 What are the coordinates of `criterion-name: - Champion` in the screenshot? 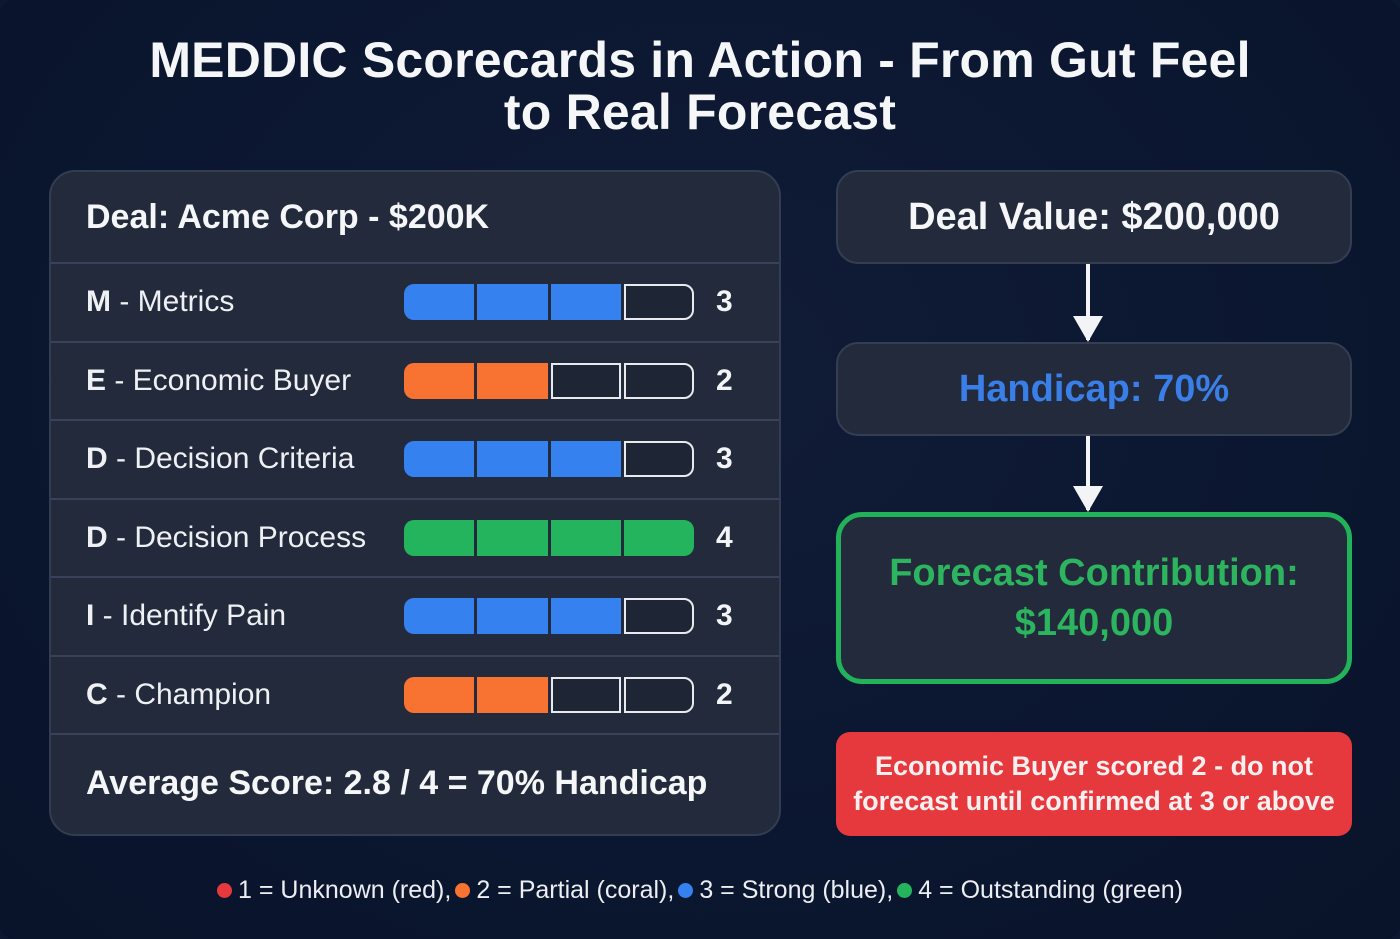 It's located at (189, 694).